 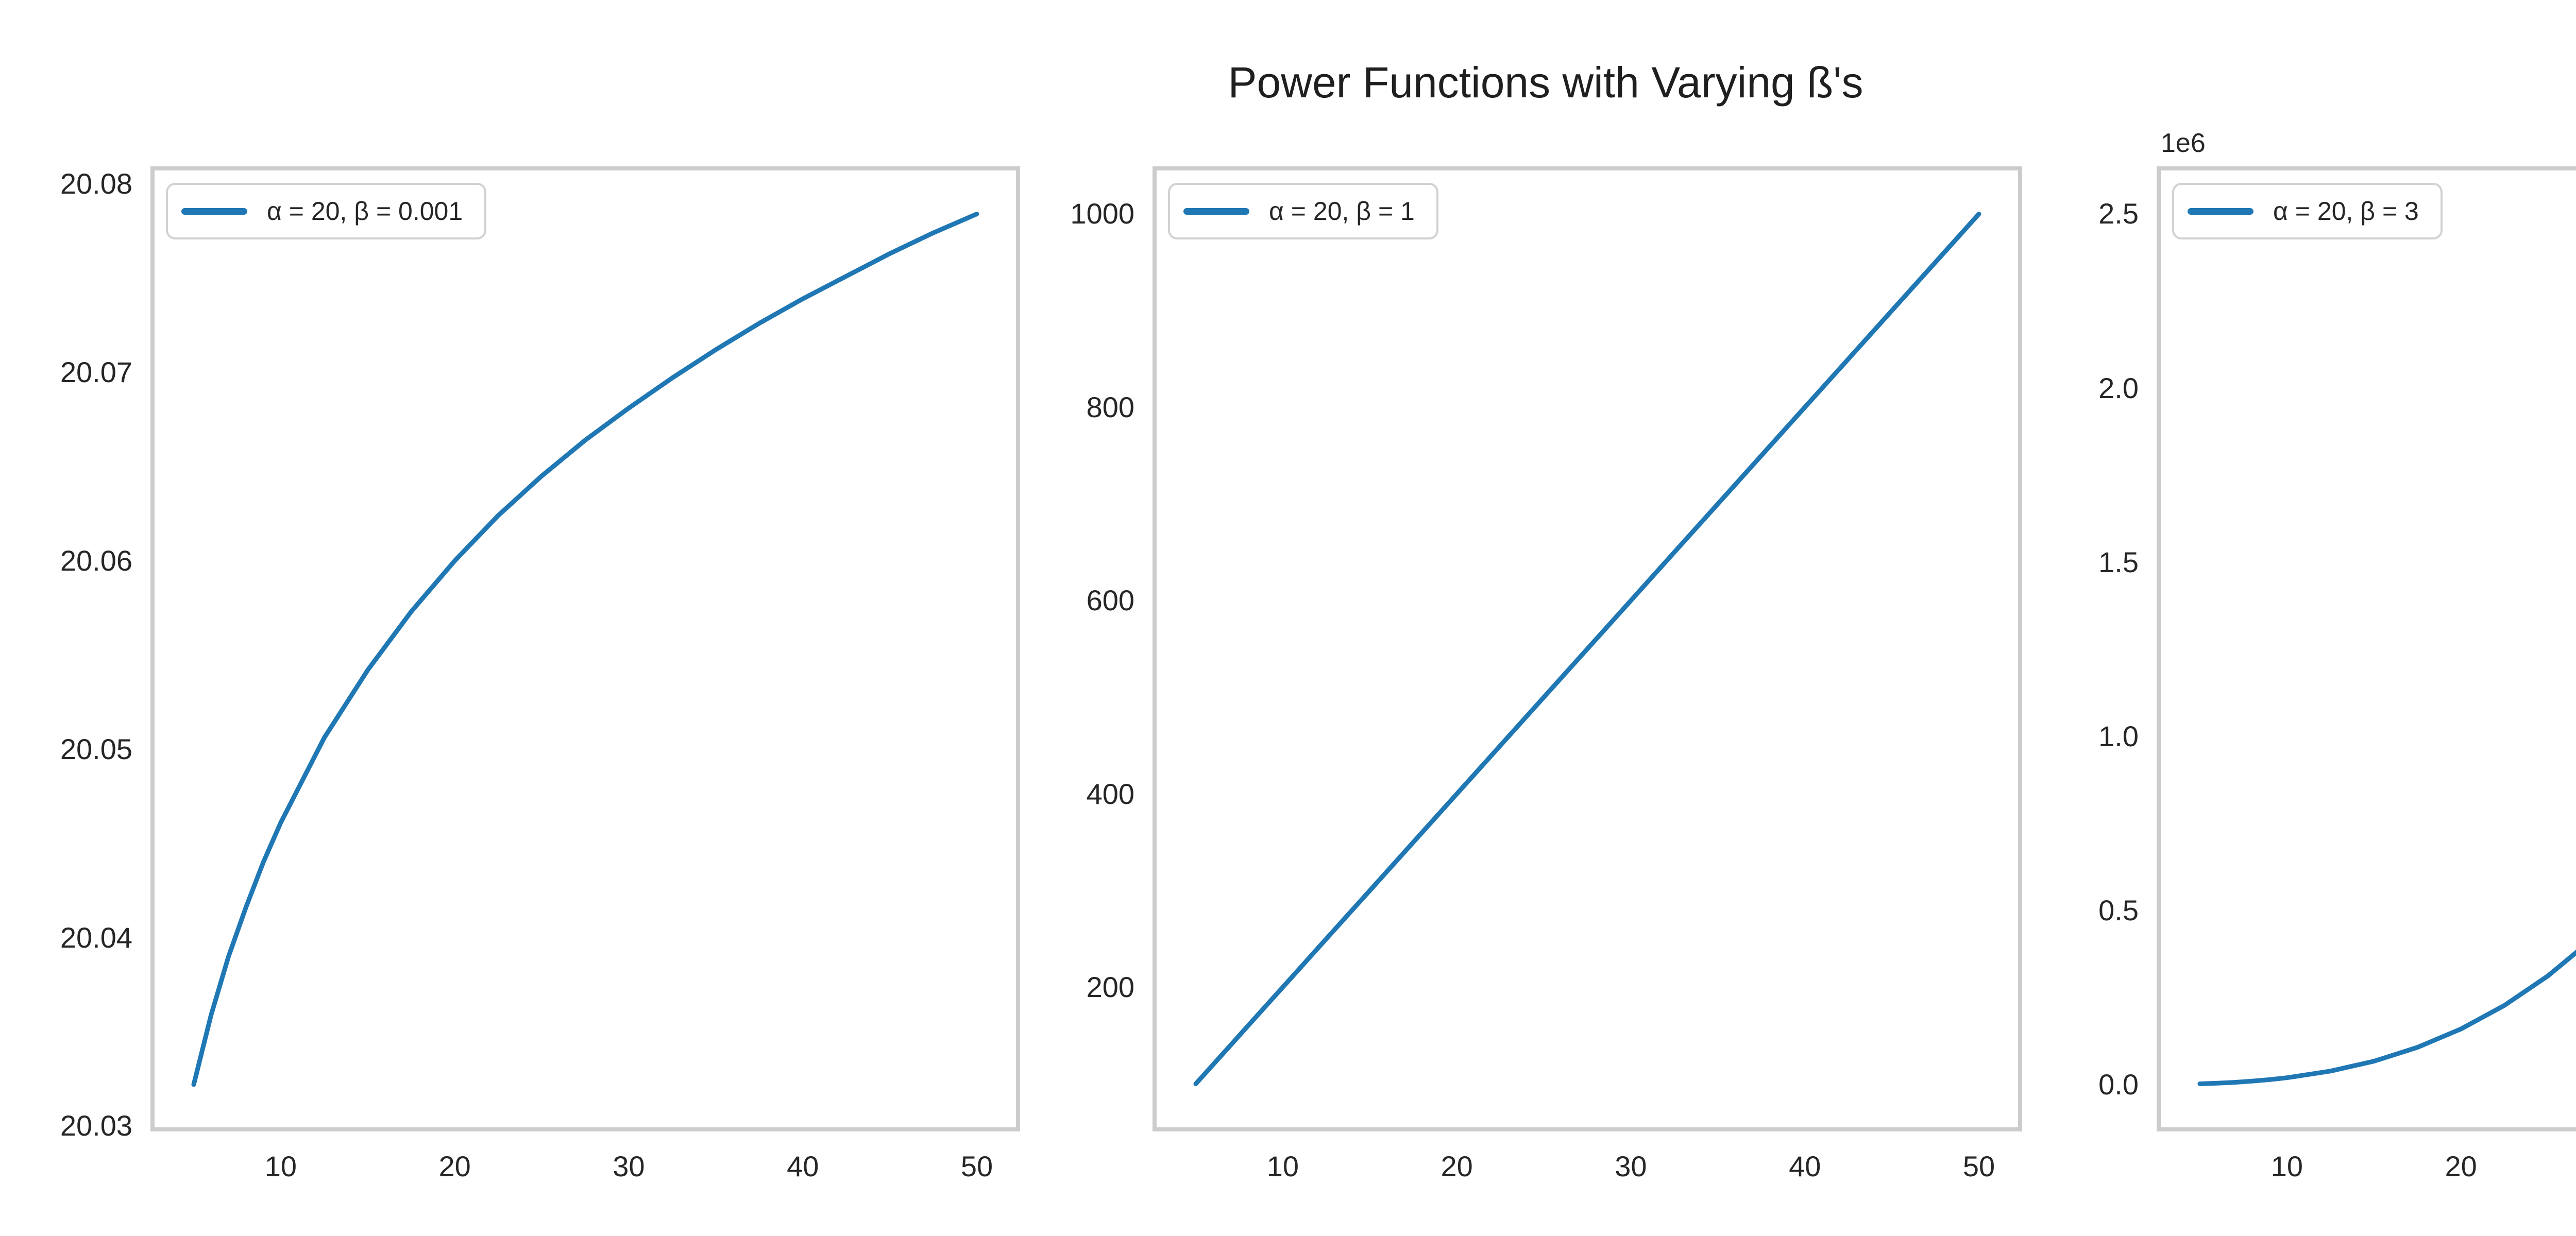 What do you see at coordinates (1110, 793) in the screenshot?
I see `y-tick-label: 400` at bounding box center [1110, 793].